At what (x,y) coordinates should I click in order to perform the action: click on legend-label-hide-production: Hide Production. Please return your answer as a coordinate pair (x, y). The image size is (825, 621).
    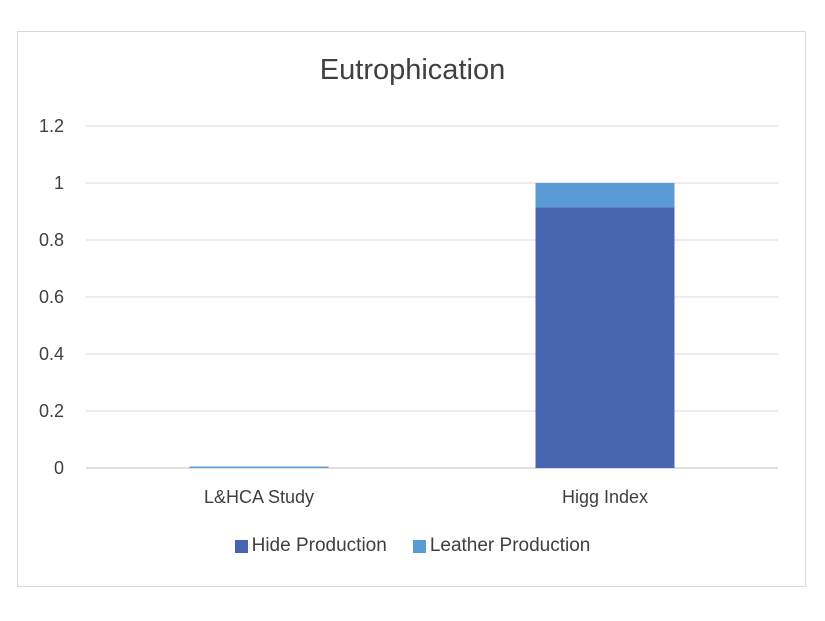
    Looking at the image, I should click on (319, 545).